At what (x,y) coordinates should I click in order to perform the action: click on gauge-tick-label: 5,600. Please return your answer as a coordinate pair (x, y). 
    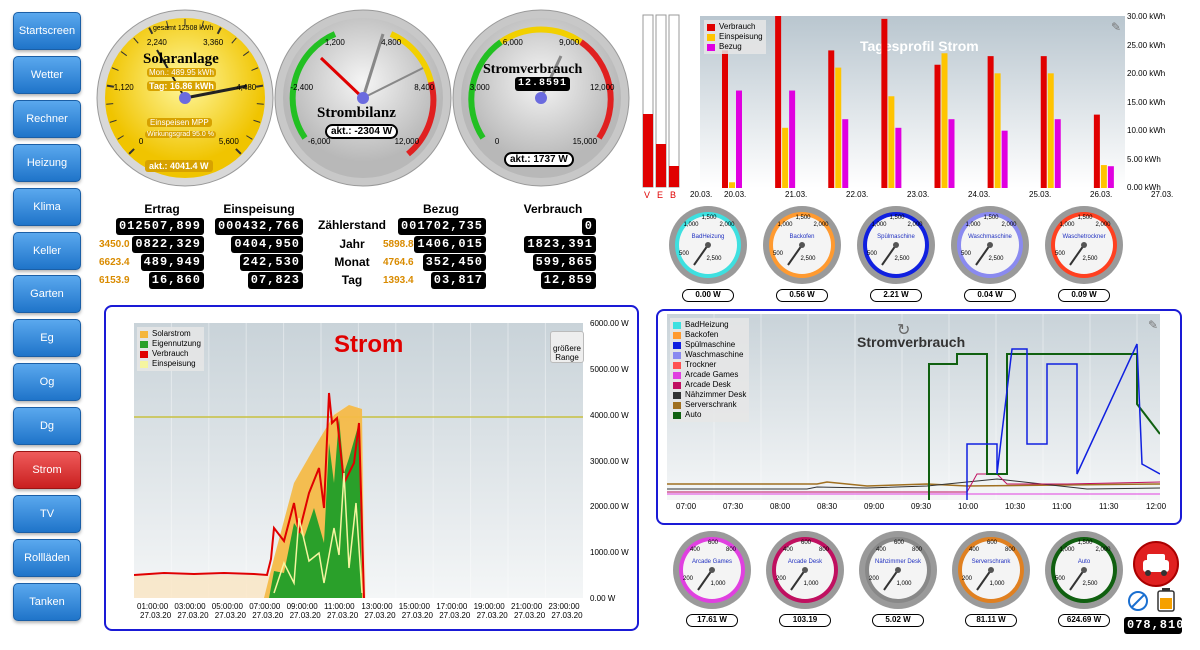
    Looking at the image, I should click on (228, 141).